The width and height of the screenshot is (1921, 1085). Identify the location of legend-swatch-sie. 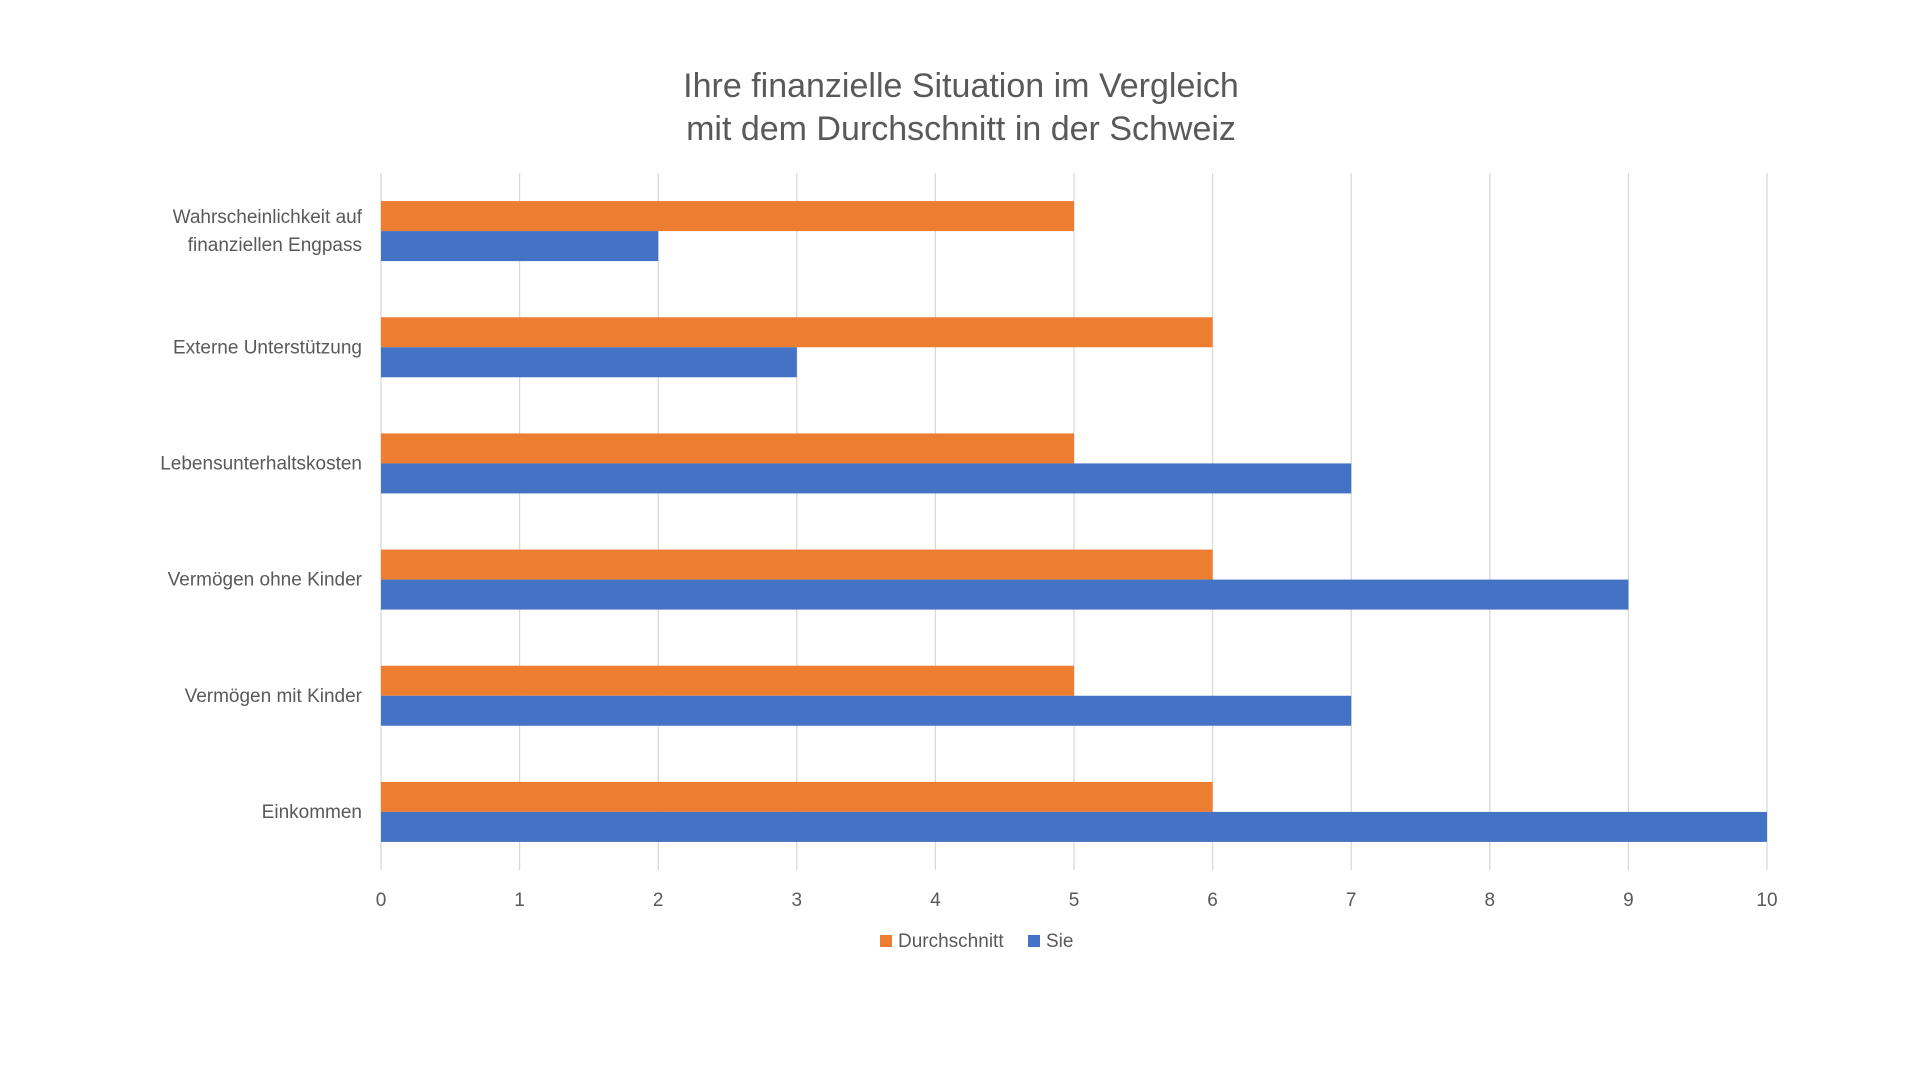
(1034, 941).